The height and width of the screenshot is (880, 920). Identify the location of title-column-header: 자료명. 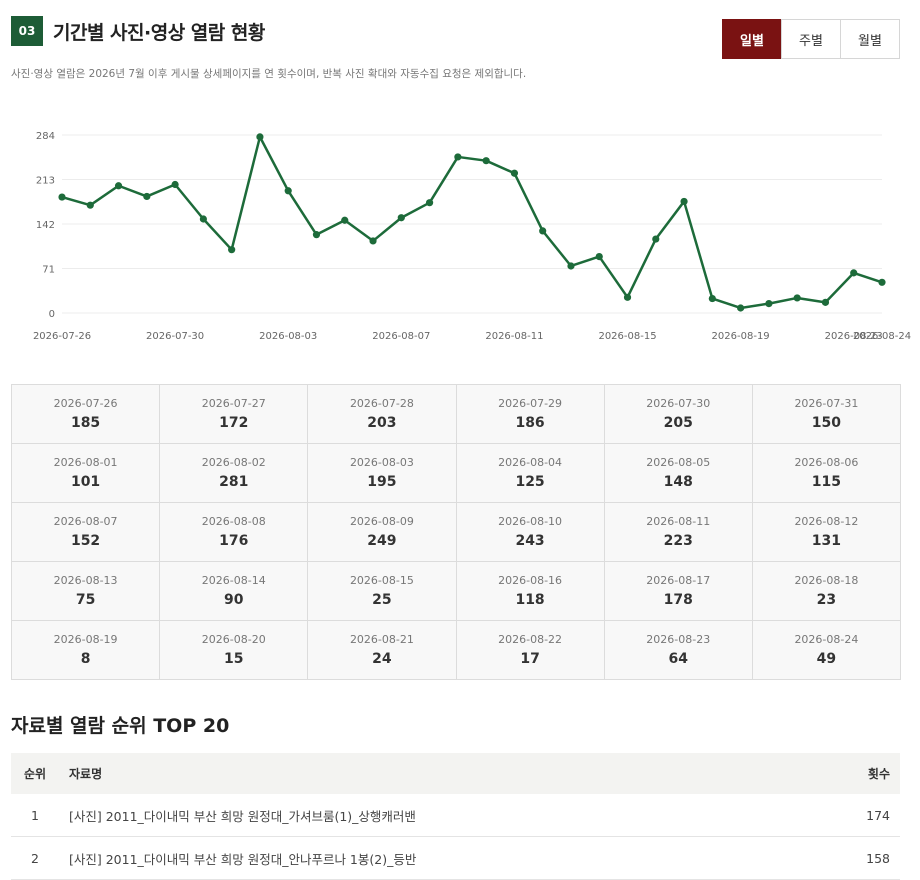
(434, 773).